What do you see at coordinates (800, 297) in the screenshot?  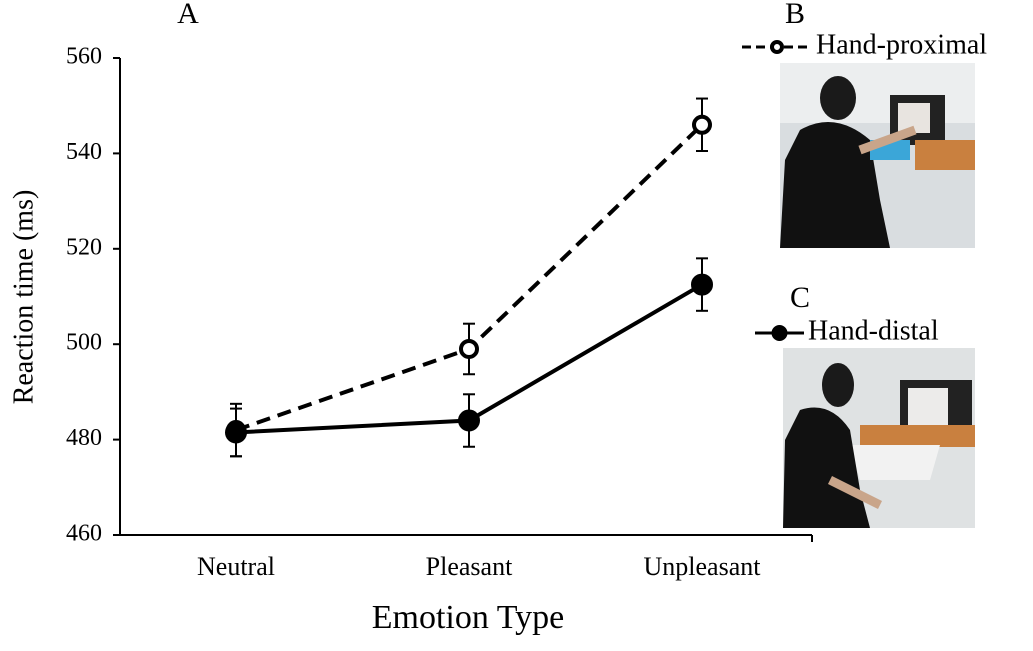 I see `panel-label: C` at bounding box center [800, 297].